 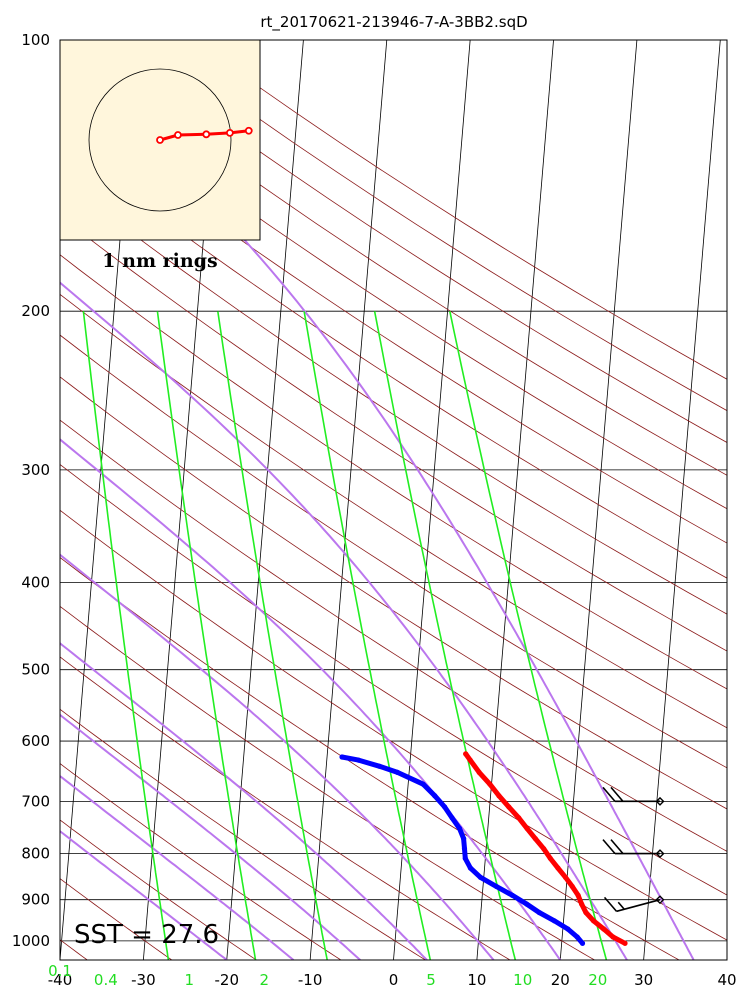 What do you see at coordinates (393, 22) in the screenshot?
I see `chart-title: rt_20170621-213946-7-A-3BB2.sqD` at bounding box center [393, 22].